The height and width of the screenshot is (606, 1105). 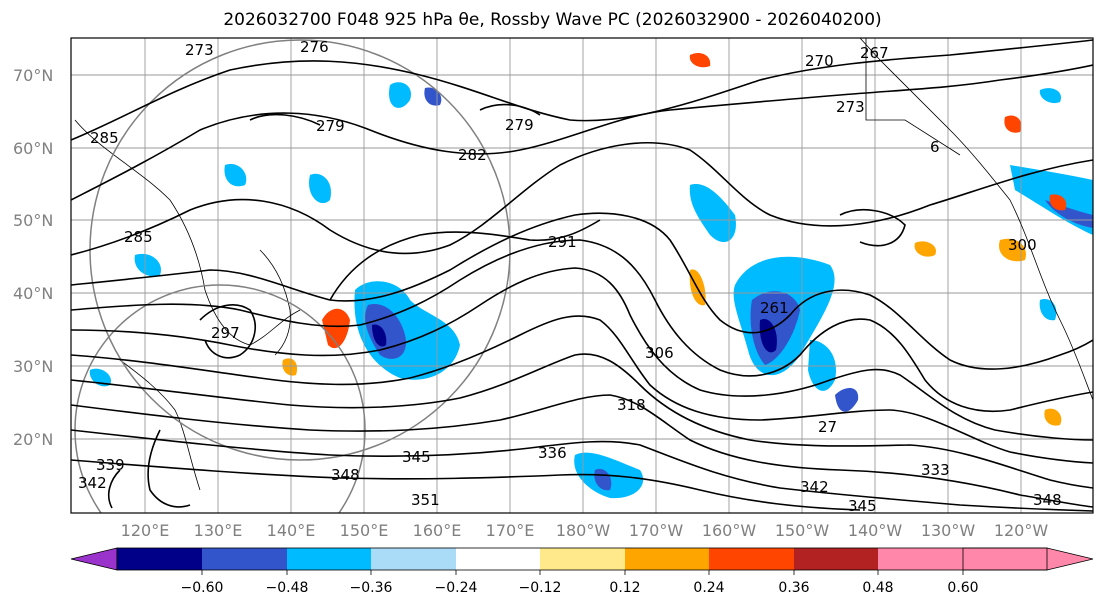 I want to click on colorbar-extend-left, so click(x=94, y=559).